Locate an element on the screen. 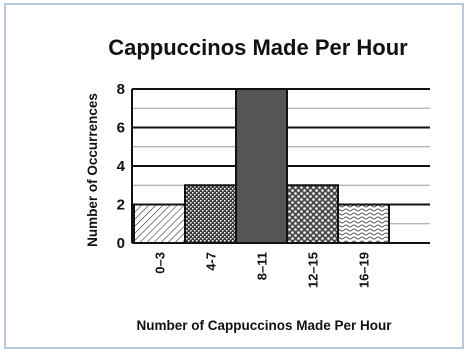  chart-title: Cappuccinos Made Per Hour is located at coordinates (258, 47).